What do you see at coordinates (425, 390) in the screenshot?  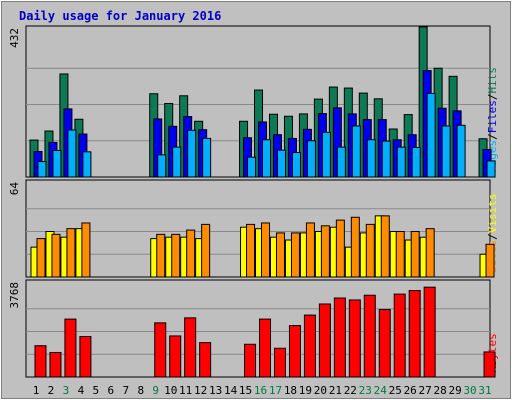 I see `x-tick-label: 27` at bounding box center [425, 390].